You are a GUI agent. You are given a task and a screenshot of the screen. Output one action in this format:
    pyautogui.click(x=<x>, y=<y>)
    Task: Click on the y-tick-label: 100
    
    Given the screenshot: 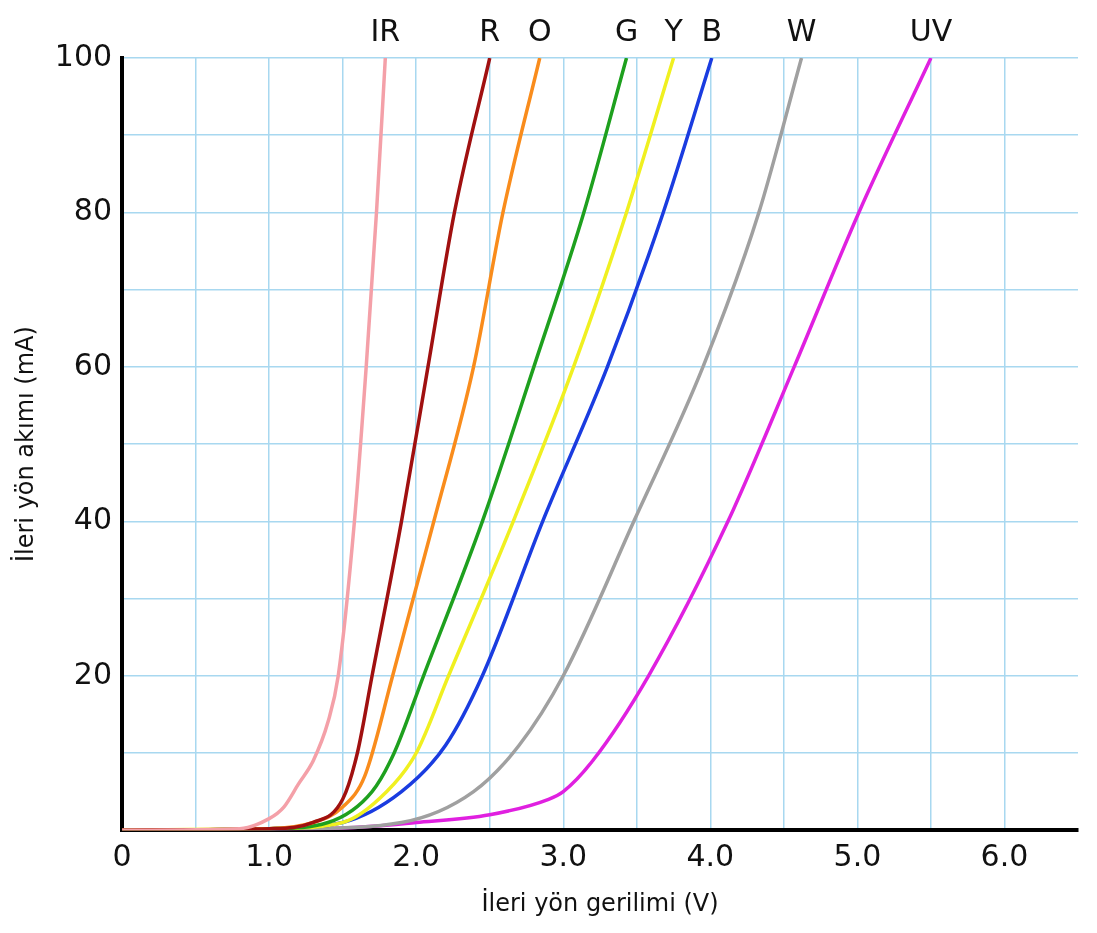 What is the action you would take?
    pyautogui.click(x=83, y=55)
    